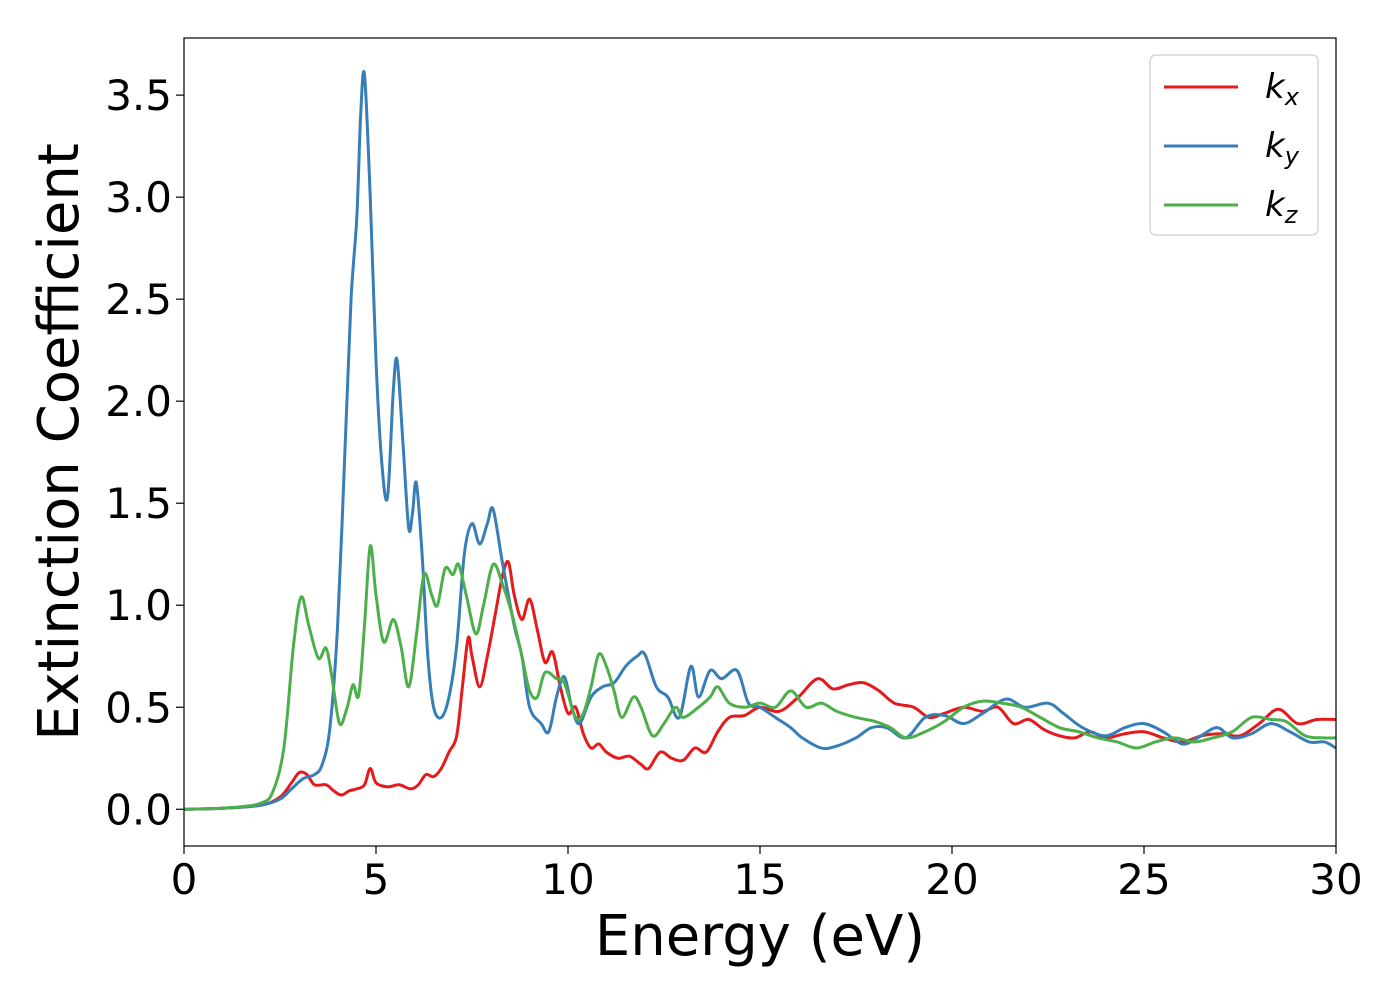 Image resolution: width=1400 pixels, height=1000 pixels. Describe the element at coordinates (138, 197) in the screenshot. I see `y-tick-label: 3.0` at that location.